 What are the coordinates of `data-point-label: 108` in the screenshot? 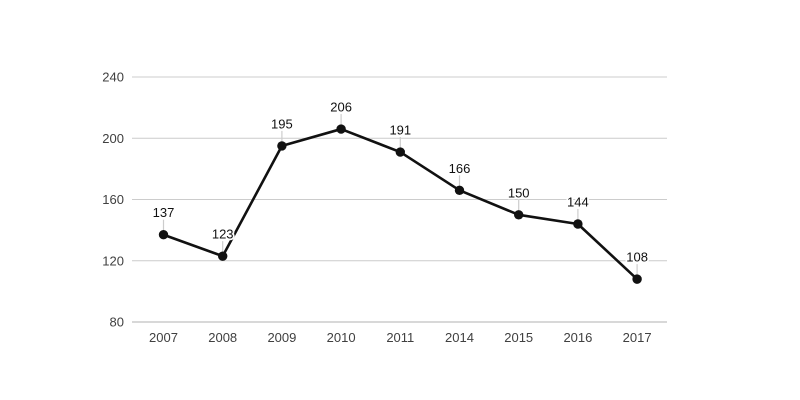 It's located at (637, 257).